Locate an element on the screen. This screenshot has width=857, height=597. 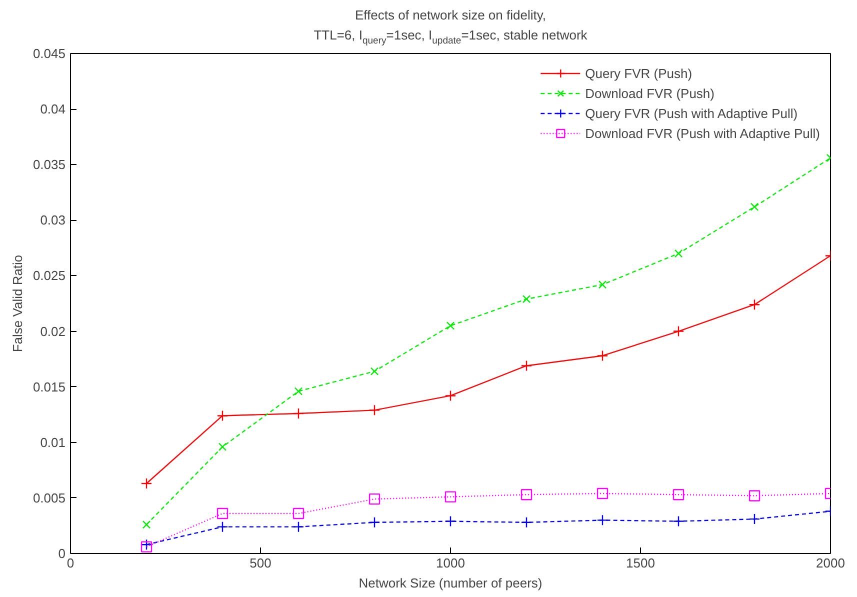
y-tick-label: 0.015 is located at coordinates (49, 386).